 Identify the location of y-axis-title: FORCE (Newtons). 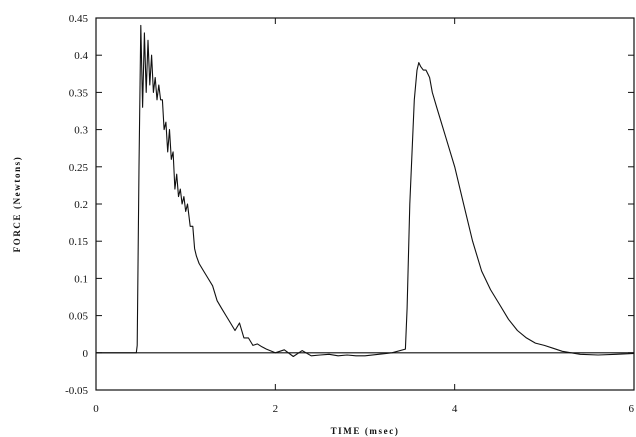
(17, 204).